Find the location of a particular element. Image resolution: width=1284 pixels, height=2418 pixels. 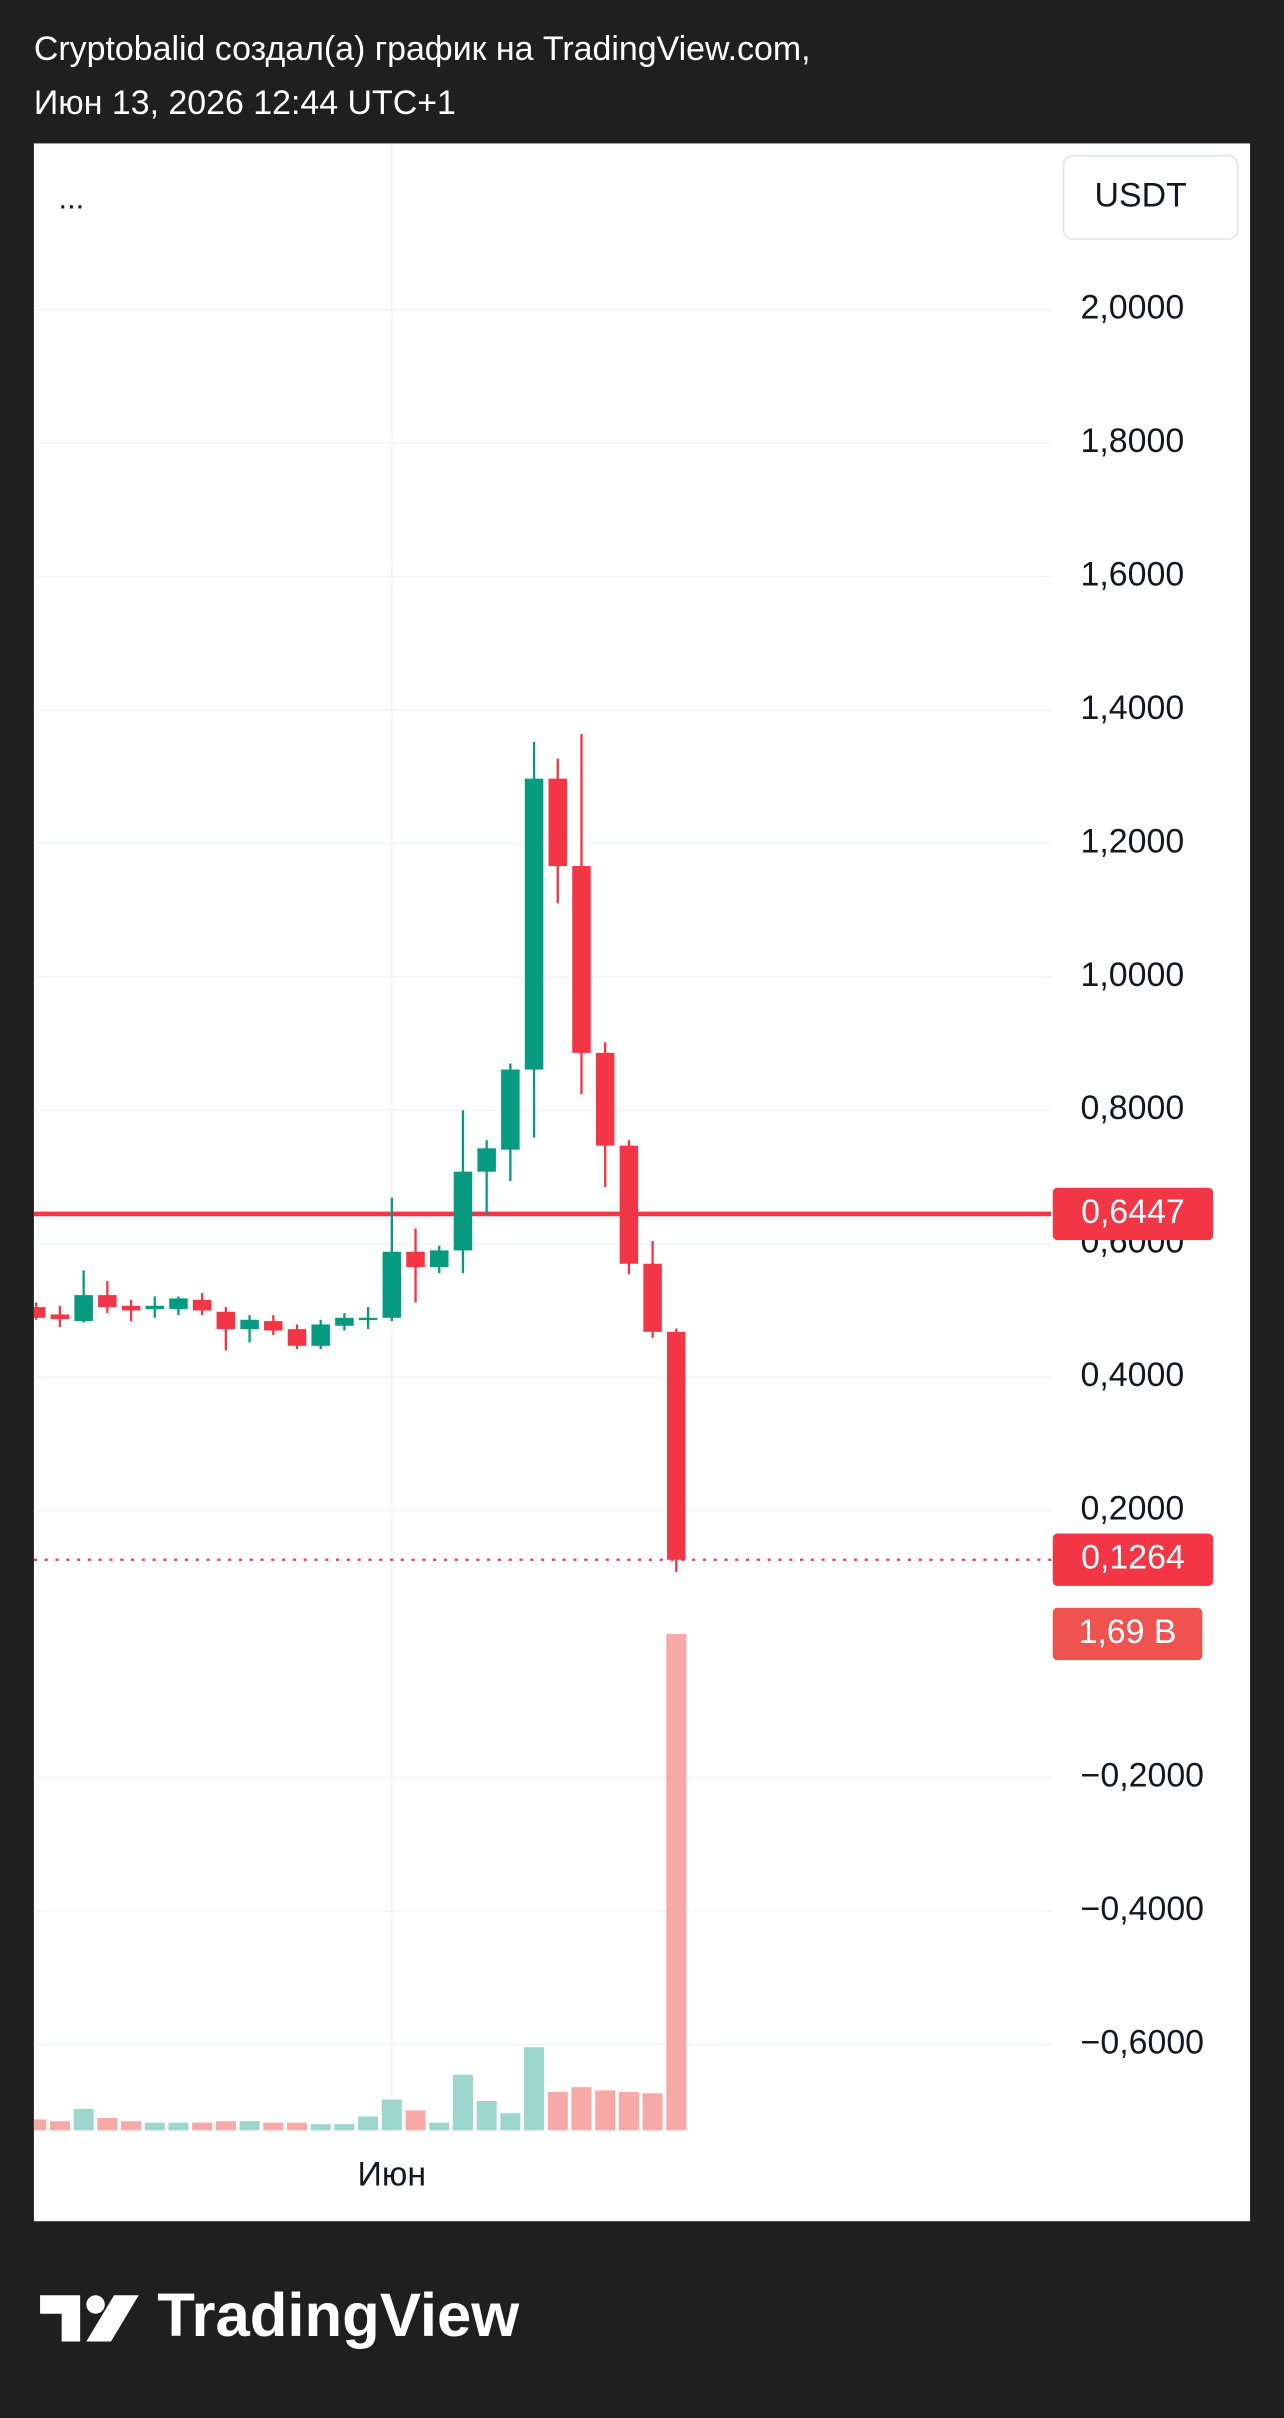

currency: USDT is located at coordinates (1140, 195).